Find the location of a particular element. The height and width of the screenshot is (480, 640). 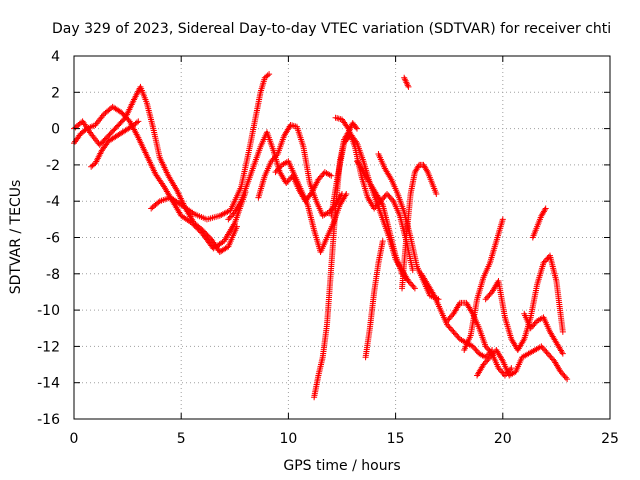

series-arc-d is located at coordinates (210, 147).